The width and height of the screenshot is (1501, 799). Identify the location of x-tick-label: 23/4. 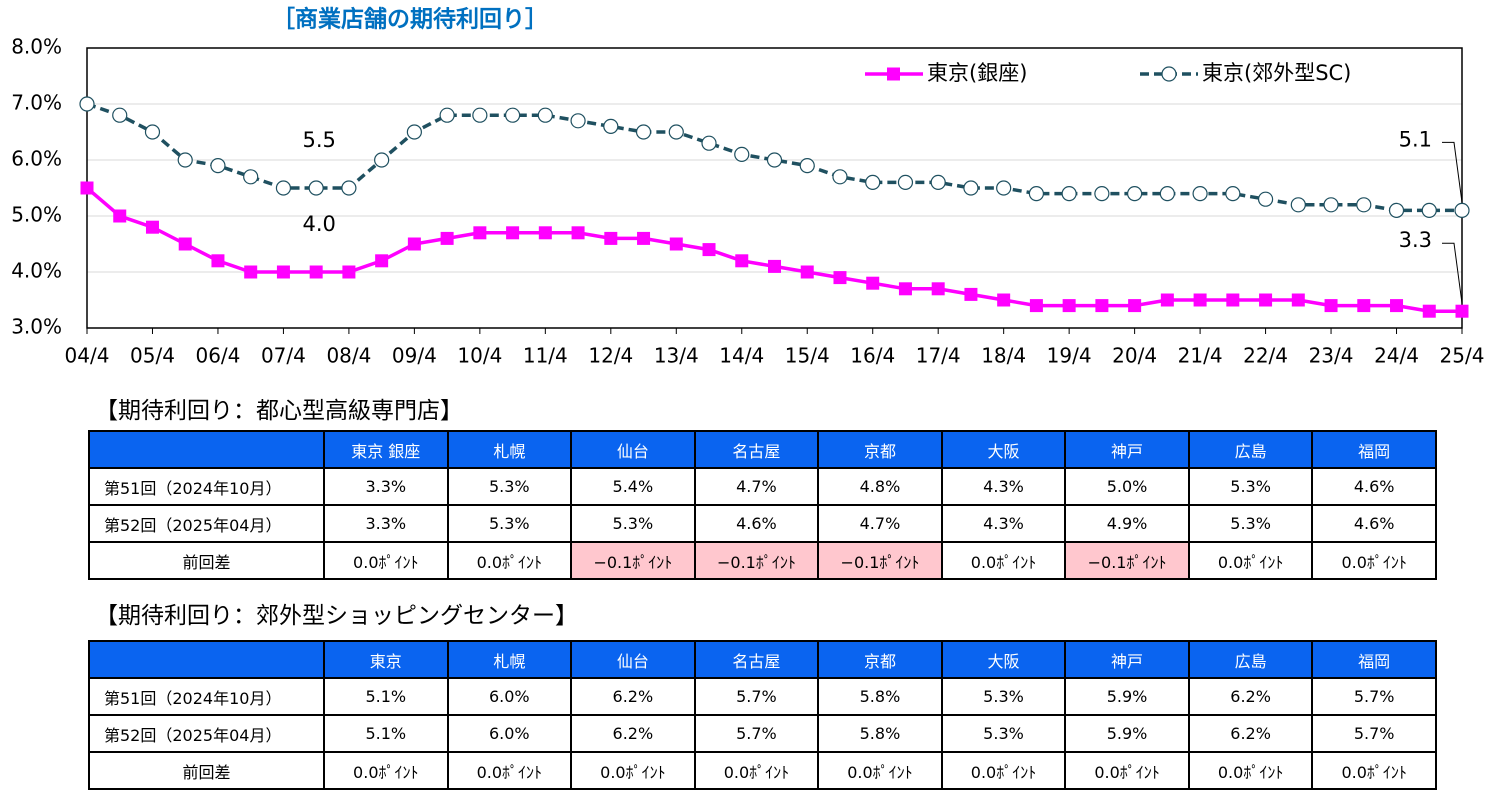
(1331, 356).